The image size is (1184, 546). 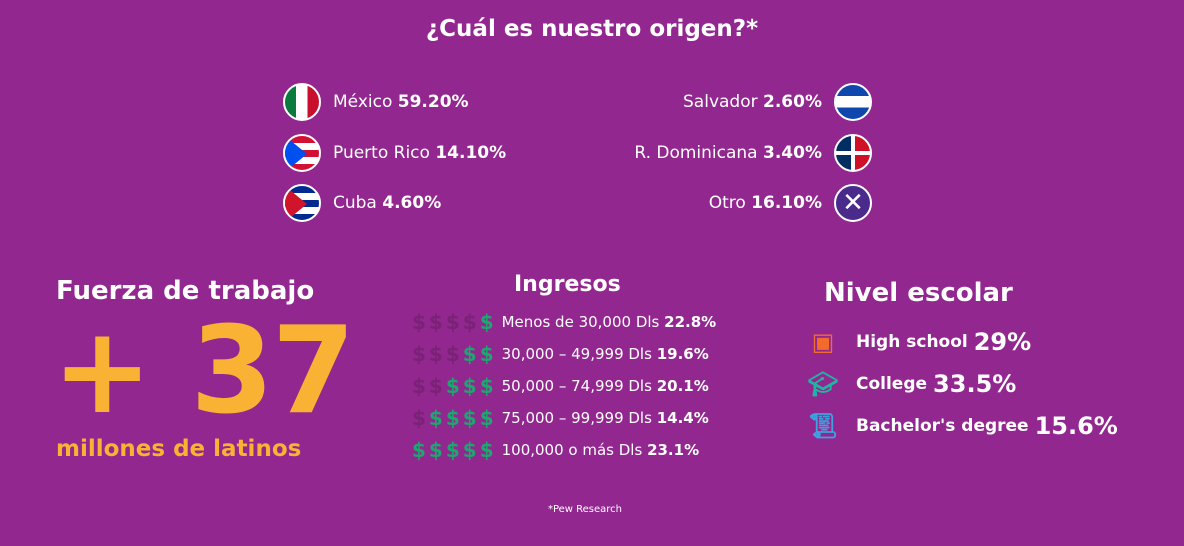 I want to click on salvador-flag-icon, so click(x=853, y=102).